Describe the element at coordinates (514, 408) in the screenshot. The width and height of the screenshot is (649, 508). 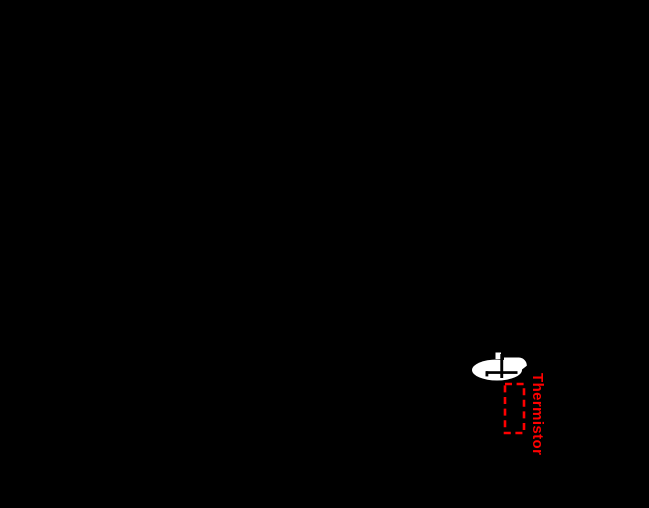
I see `thermistor-highlight-box` at that location.